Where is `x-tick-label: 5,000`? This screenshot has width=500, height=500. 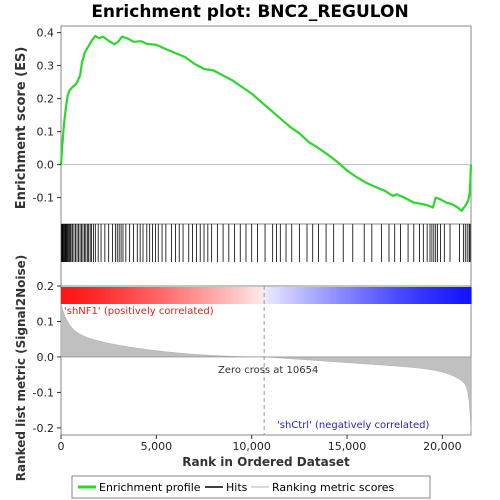 x-tick-label: 5,000 is located at coordinates (157, 446).